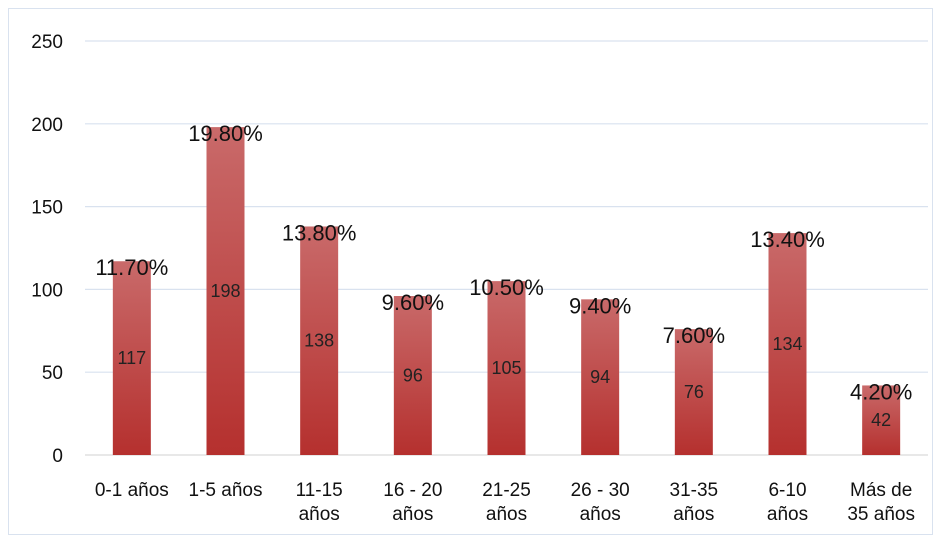 Image resolution: width=941 pixels, height=536 pixels. Describe the element at coordinates (600, 502) in the screenshot. I see `x-category-label: 26 - 30 años` at that location.